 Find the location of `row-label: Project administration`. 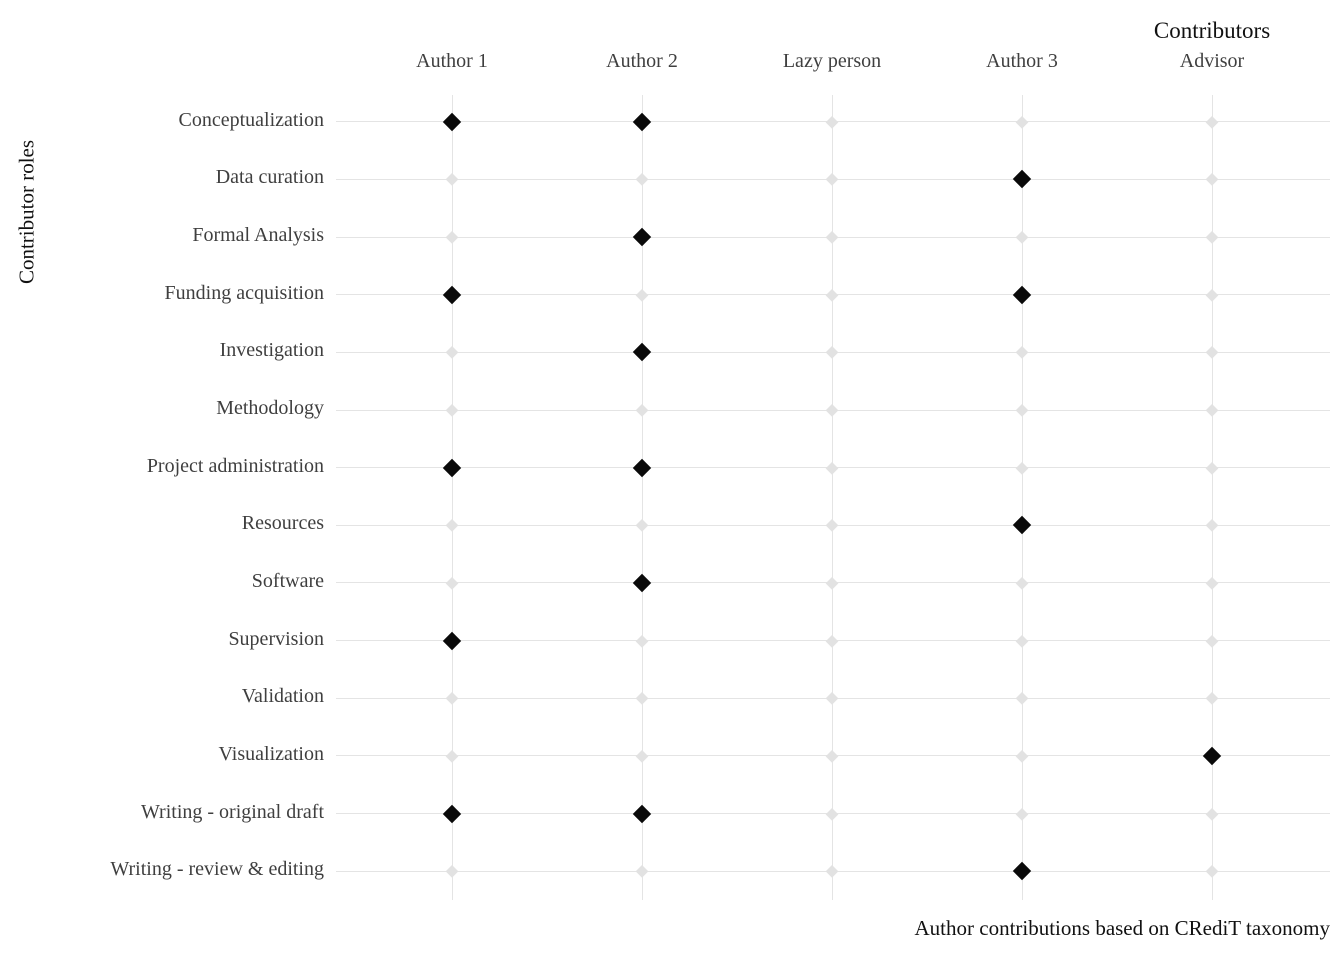

row-label: Project administration is located at coordinates (235, 465).